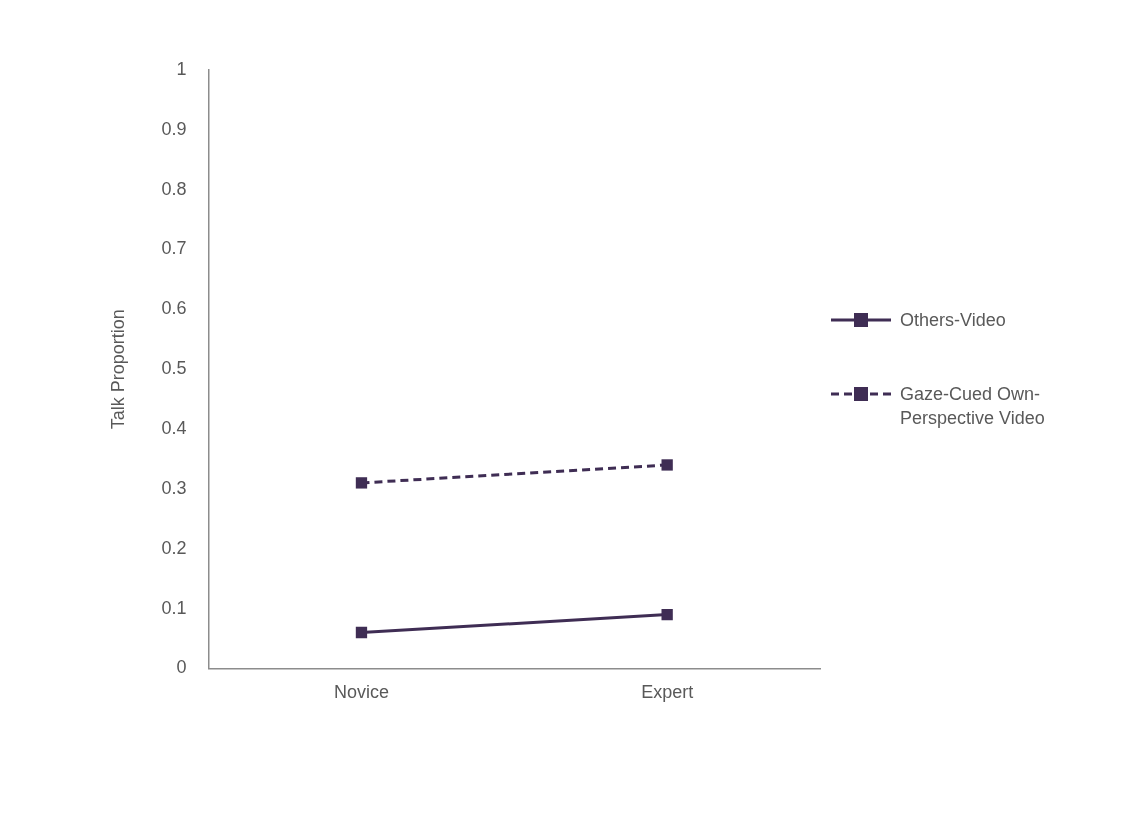  Describe the element at coordinates (174, 547) in the screenshot. I see `y-tick-label: 0.2` at that location.